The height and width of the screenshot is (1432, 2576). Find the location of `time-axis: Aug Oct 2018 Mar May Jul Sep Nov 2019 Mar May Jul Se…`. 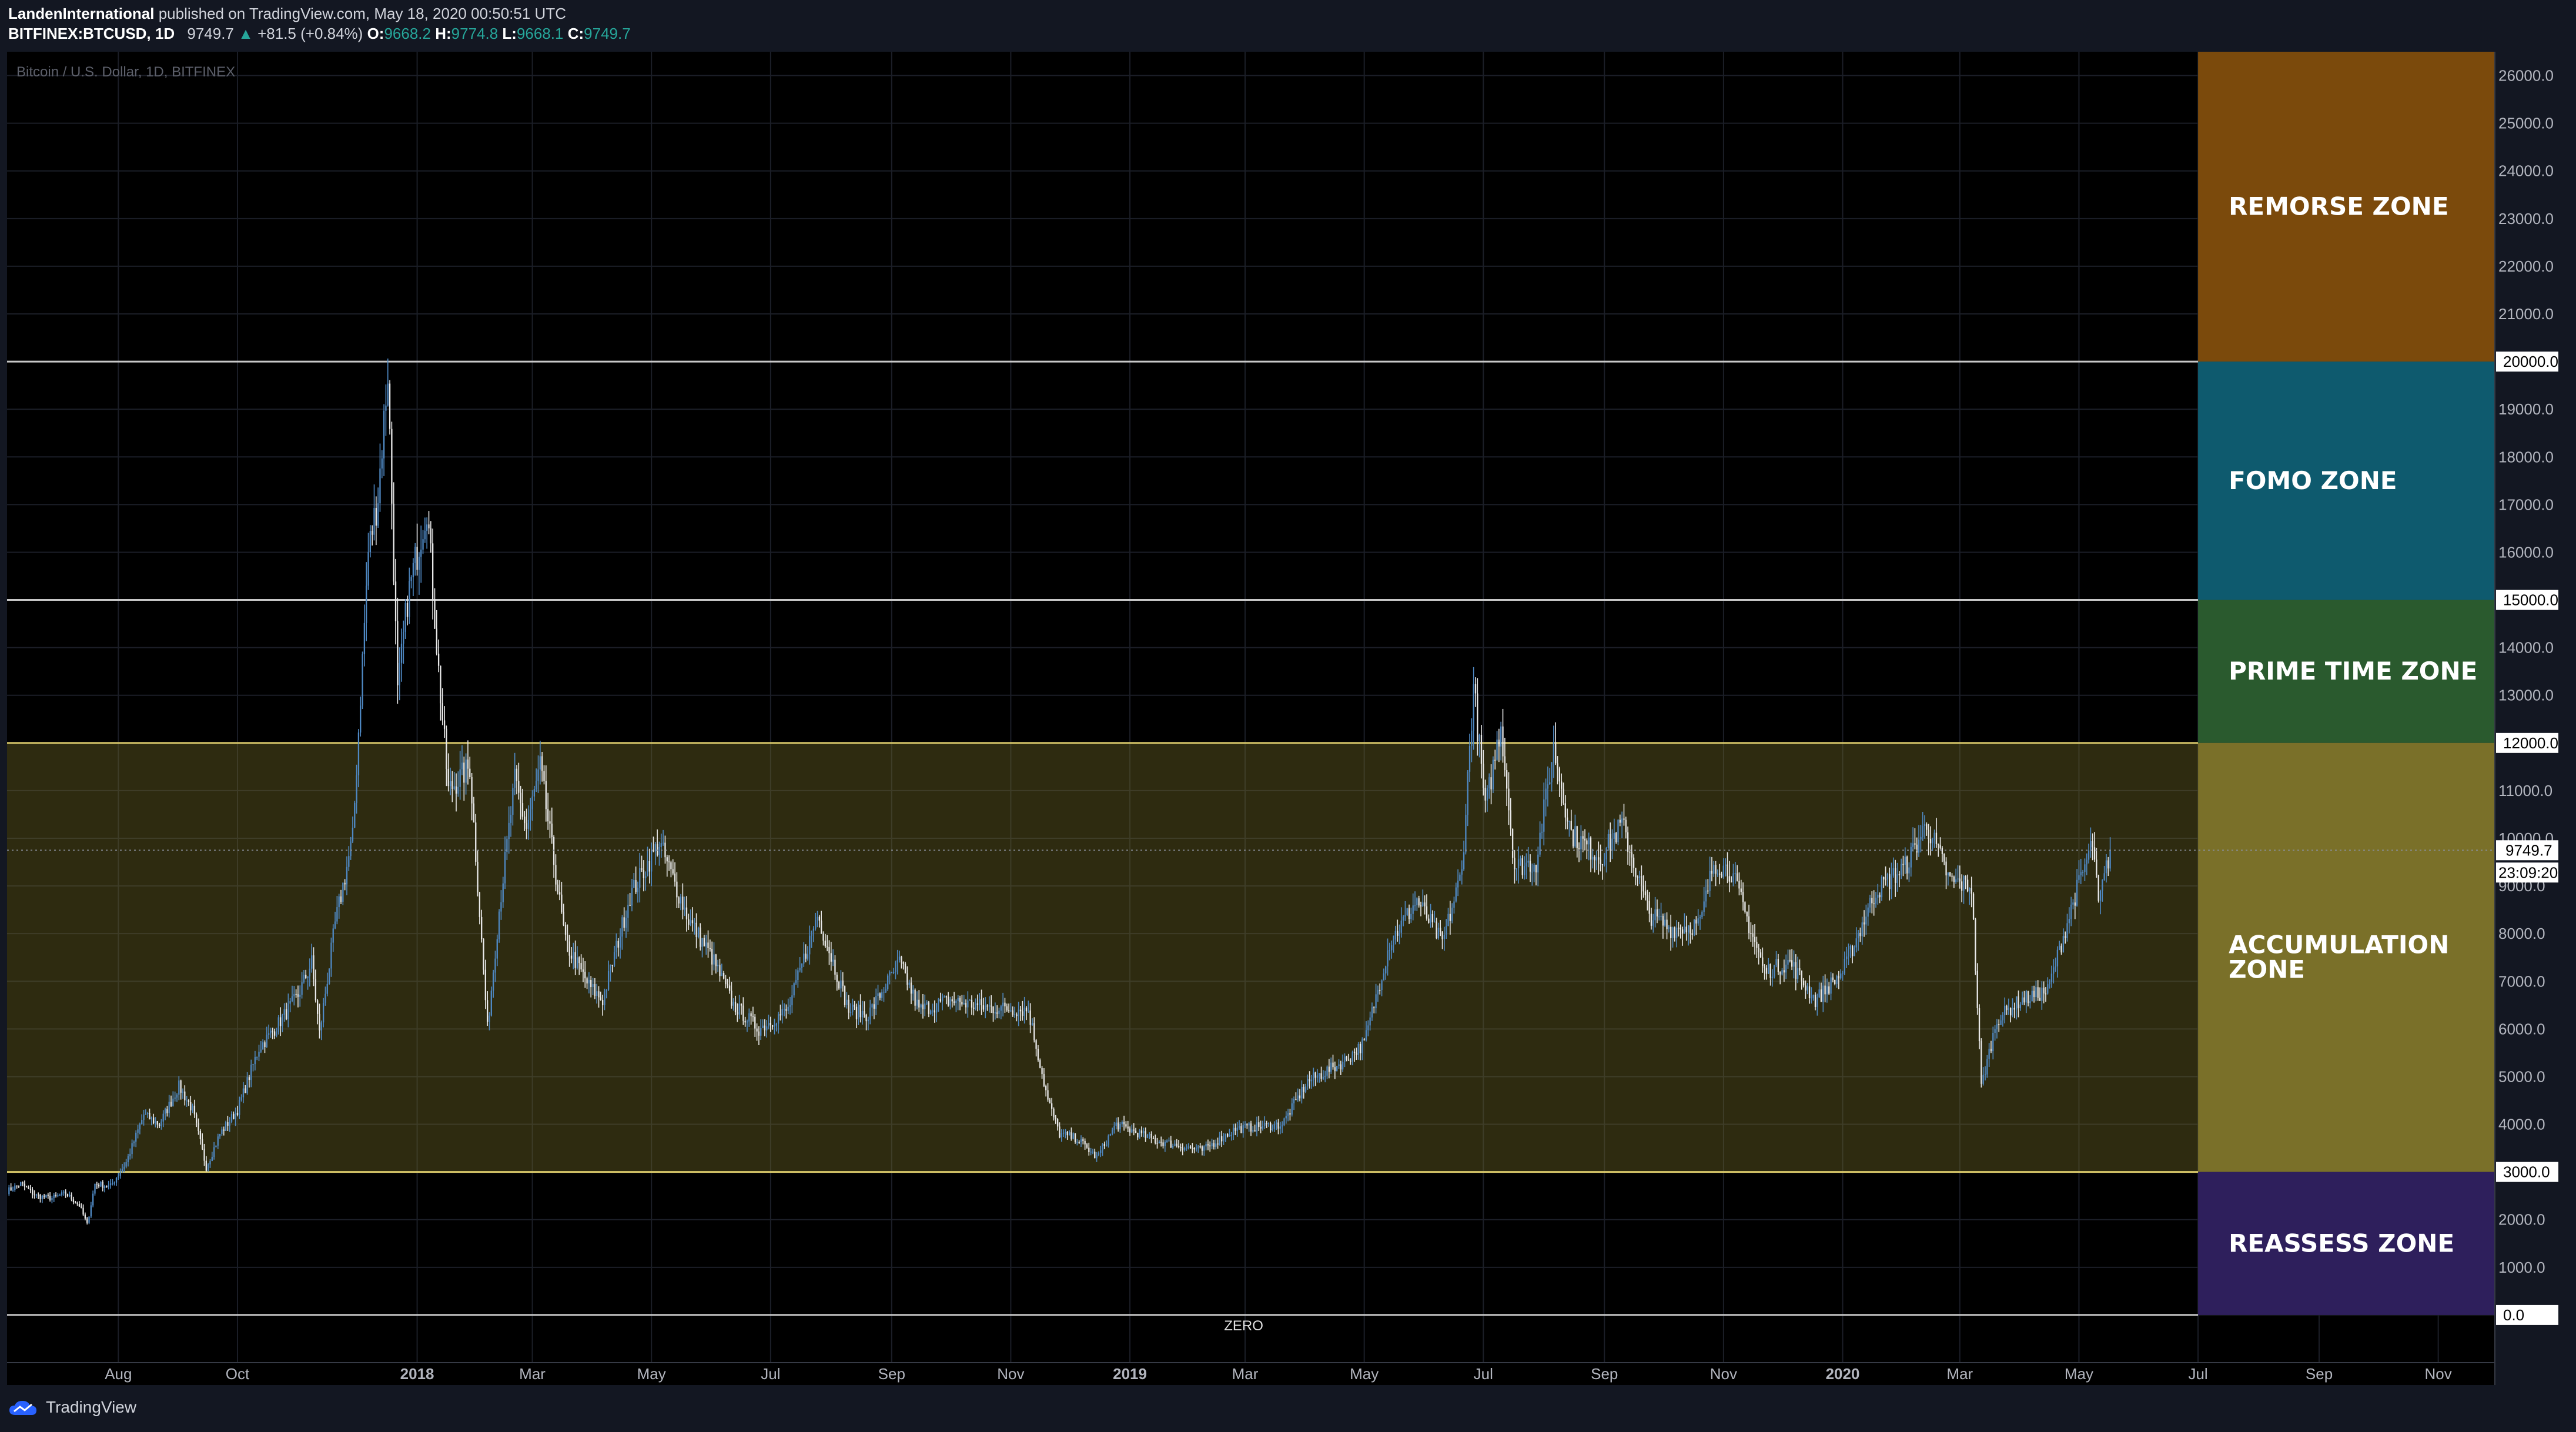

time-axis: Aug Oct 2018 Mar May Jul Sep Nov 2019 Mar May Jul Se… is located at coordinates (1251, 1372).